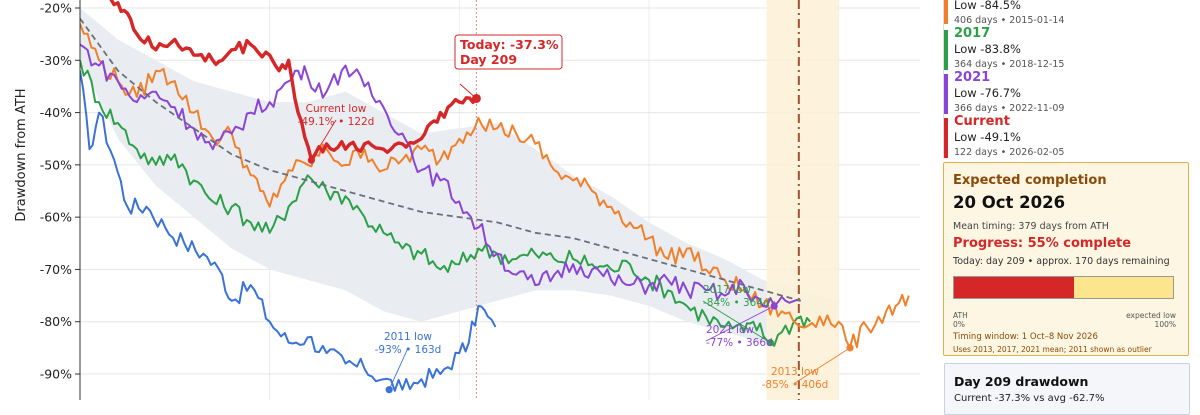  Describe the element at coordinates (1009, 108) in the screenshot. I see `legend-low-days: 366 days • 2022-11-09` at that location.